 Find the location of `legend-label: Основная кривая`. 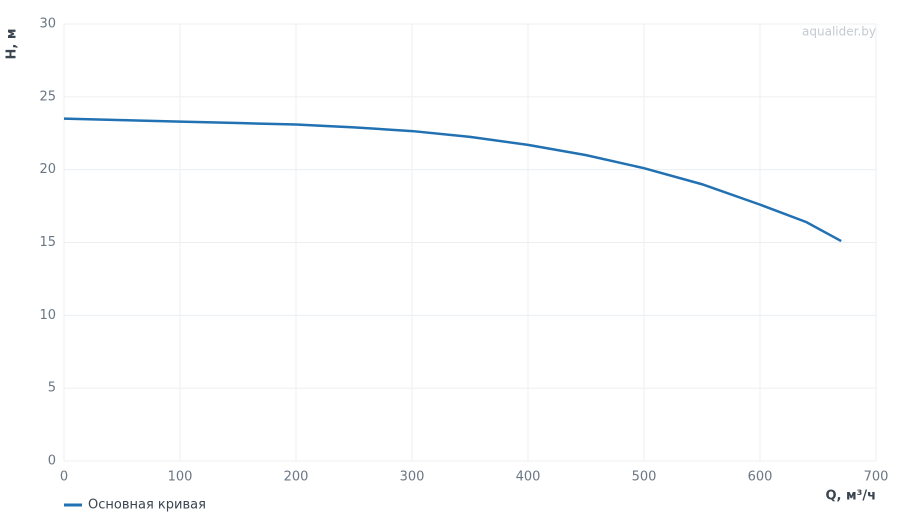

legend-label: Основная кривая is located at coordinates (147, 505).